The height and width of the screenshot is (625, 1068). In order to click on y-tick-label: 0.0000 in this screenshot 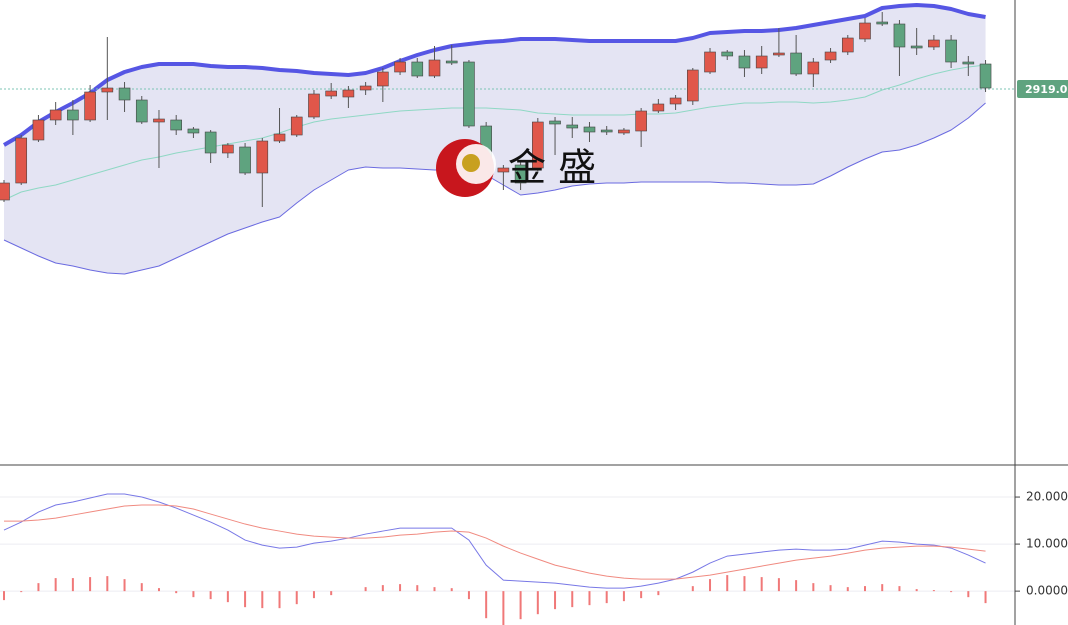, I will do `click(1047, 591)`.